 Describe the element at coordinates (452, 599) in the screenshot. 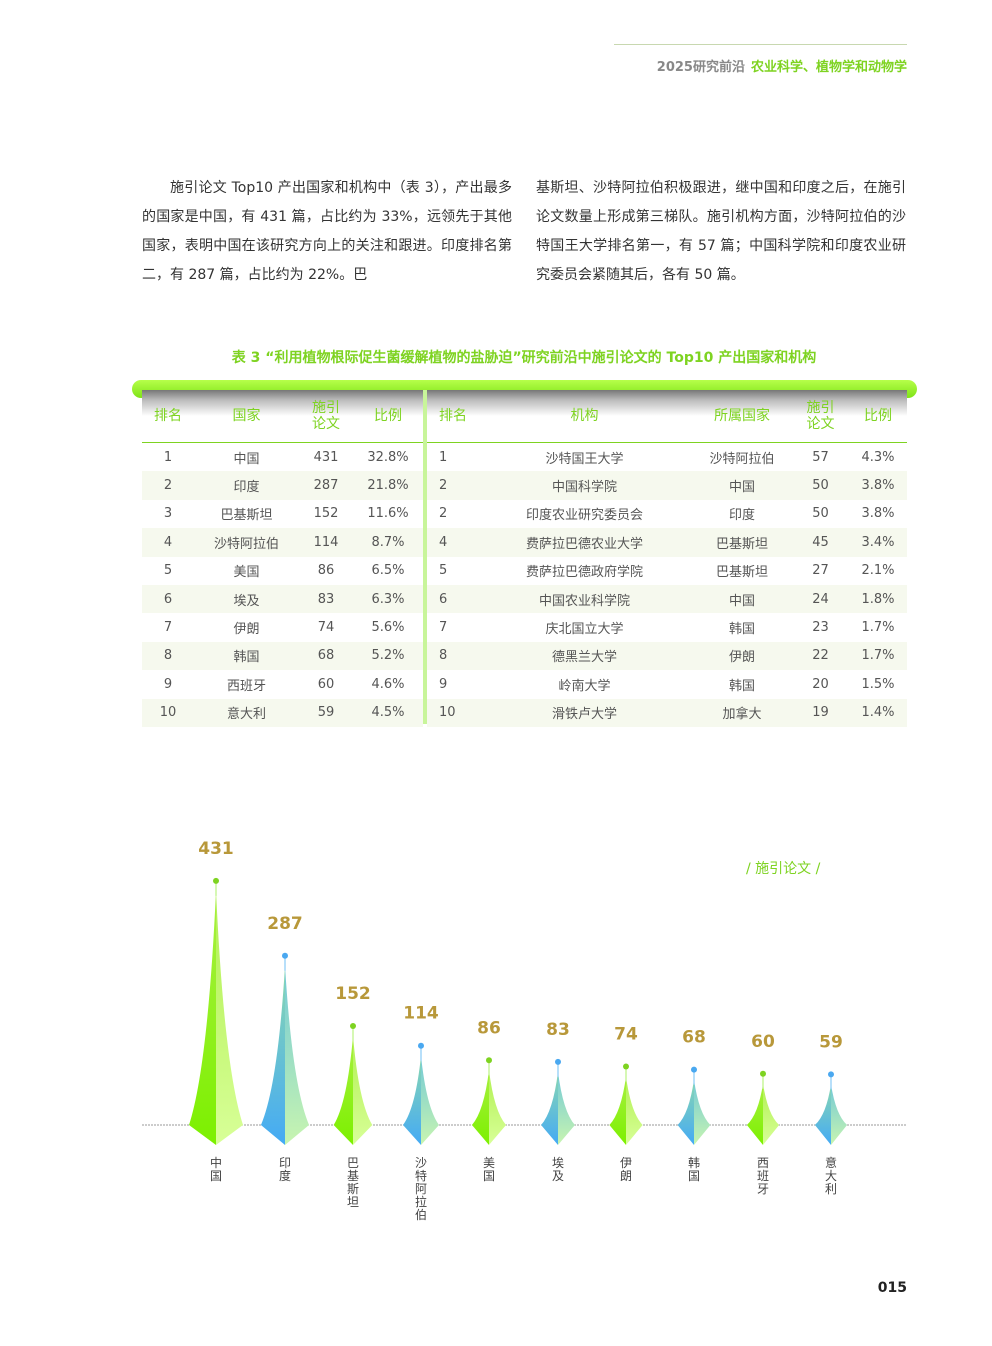

I see `table-cell: 6` at that location.